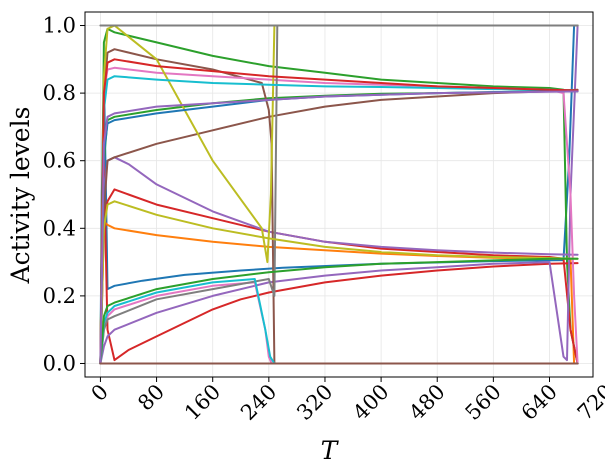  What do you see at coordinates (330, 450) in the screenshot?
I see `x-axis-label: T` at bounding box center [330, 450].